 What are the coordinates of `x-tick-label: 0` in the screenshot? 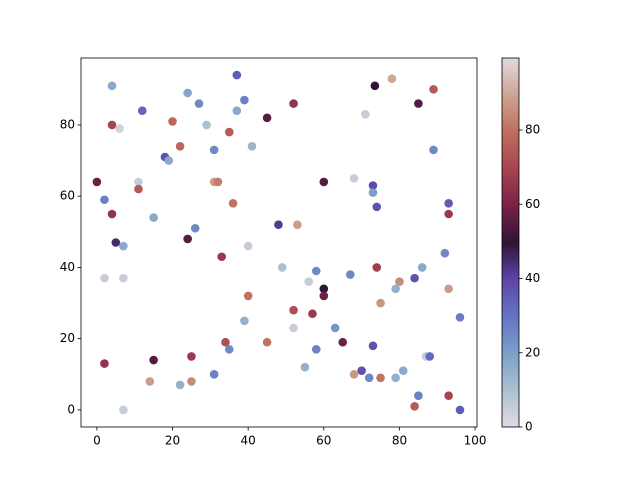 It's located at (97, 441).